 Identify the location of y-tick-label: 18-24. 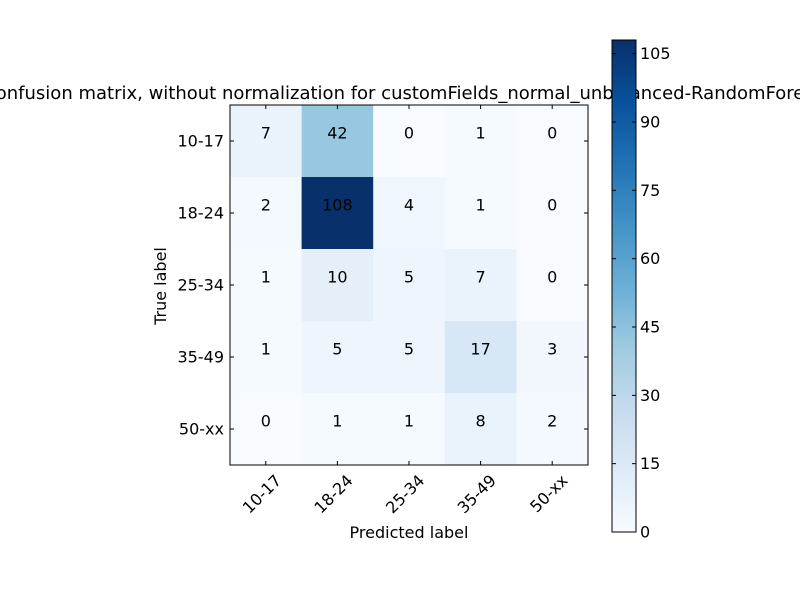
(201, 213).